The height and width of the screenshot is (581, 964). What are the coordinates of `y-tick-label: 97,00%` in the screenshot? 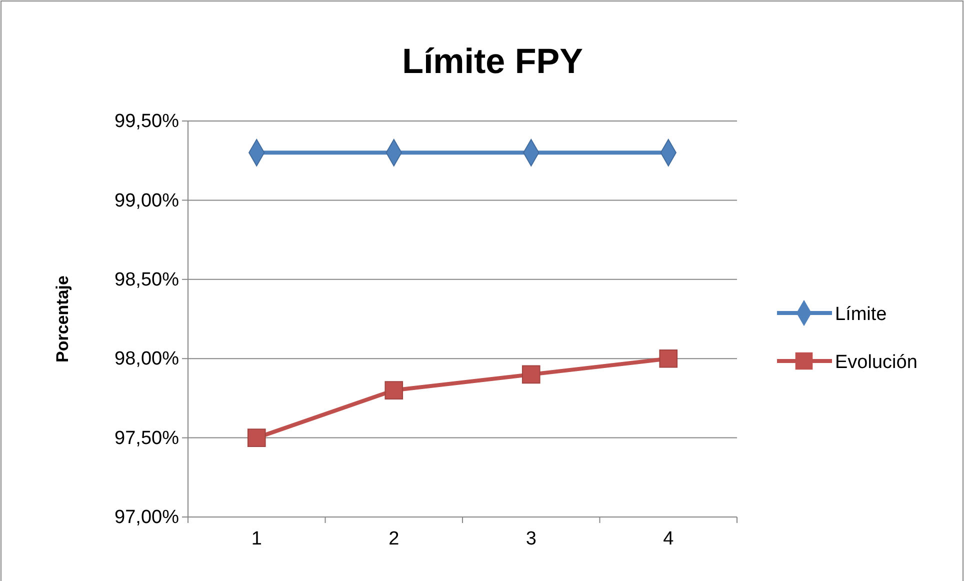 It's located at (147, 517).